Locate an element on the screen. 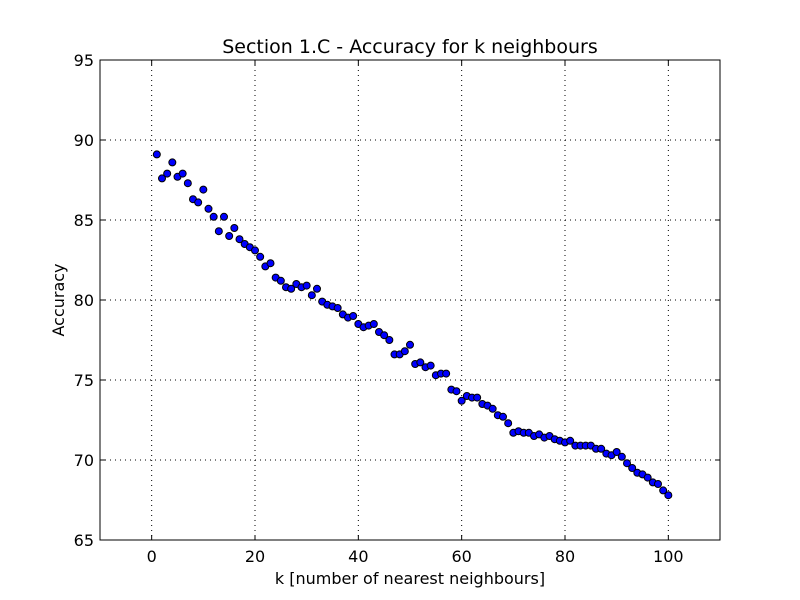 The width and height of the screenshot is (800, 600). chart-title: Section 1.C - Accuracy for k neighbours is located at coordinates (410, 47).